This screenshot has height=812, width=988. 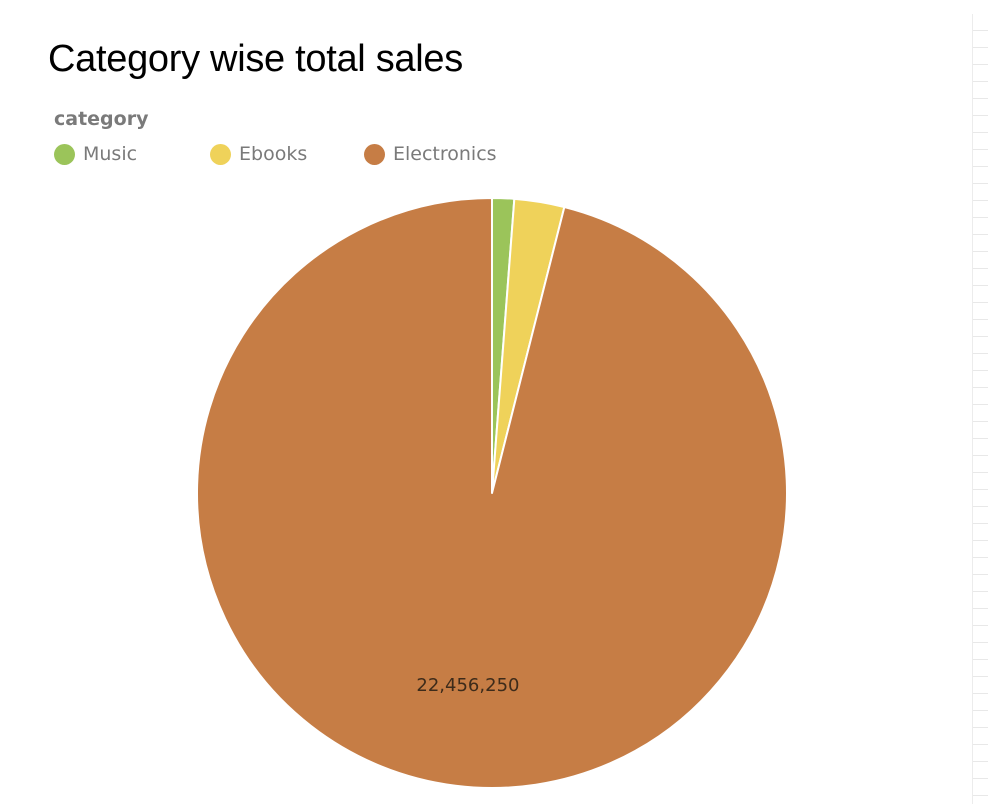 I want to click on legend-item-ebooks: Ebooks, so click(x=258, y=154).